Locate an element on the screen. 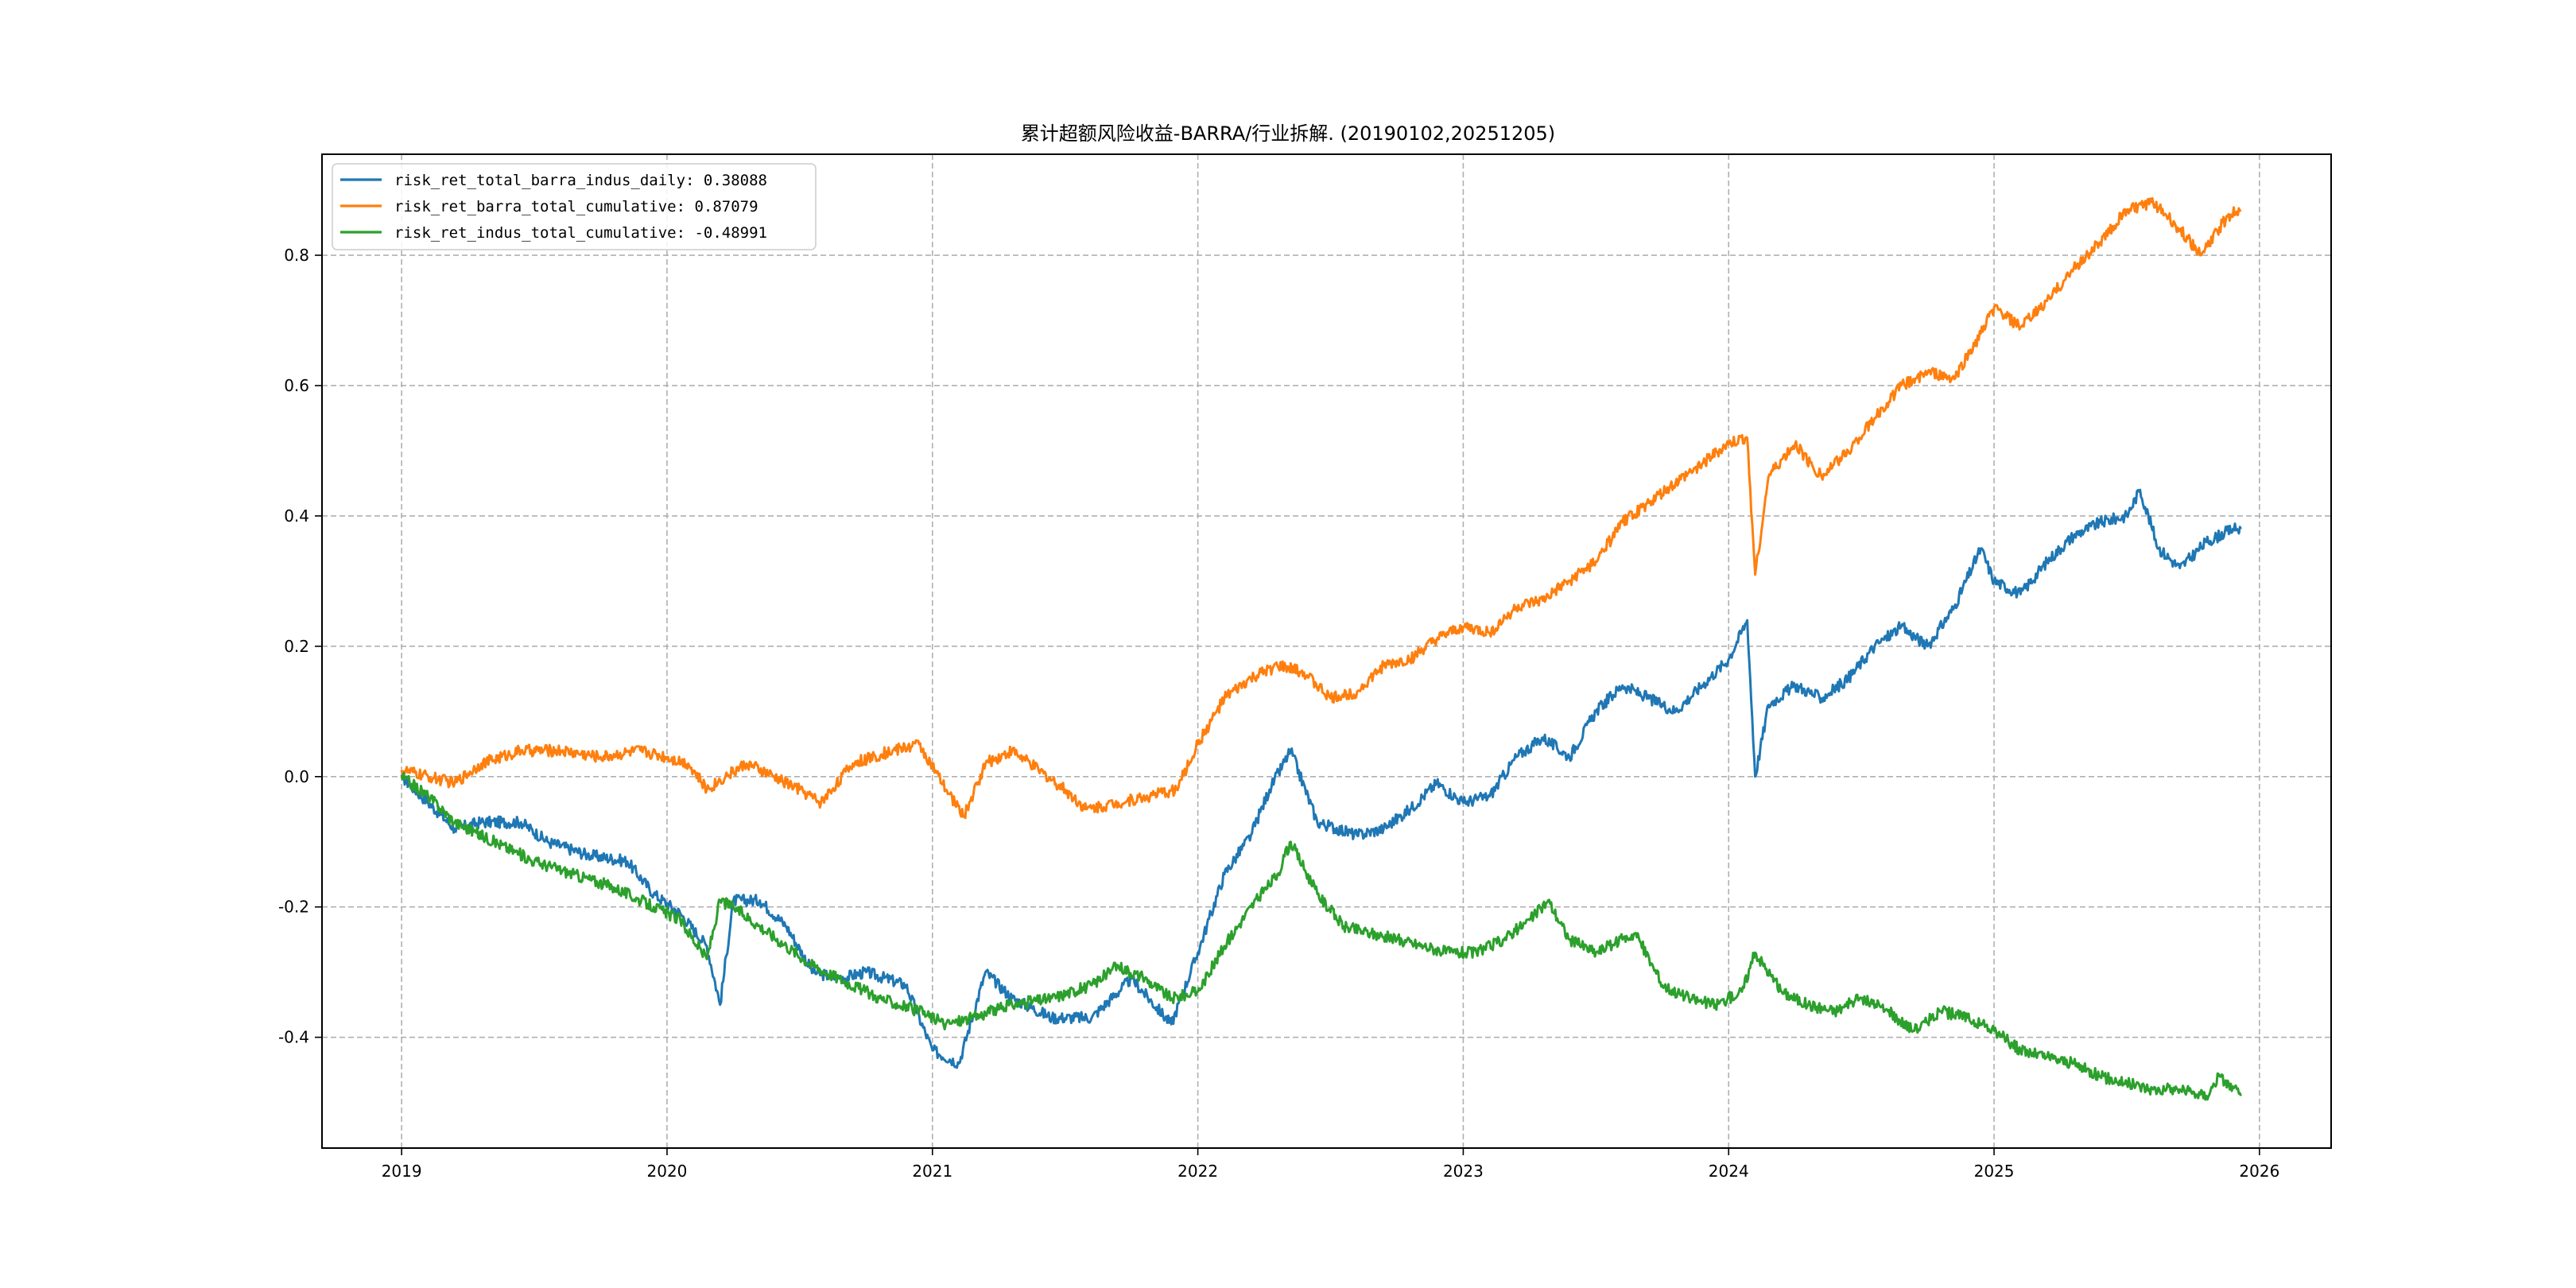 Image resolution: width=2576 pixels, height=1288 pixels. y-tick-label: -0.2 is located at coordinates (293, 908).